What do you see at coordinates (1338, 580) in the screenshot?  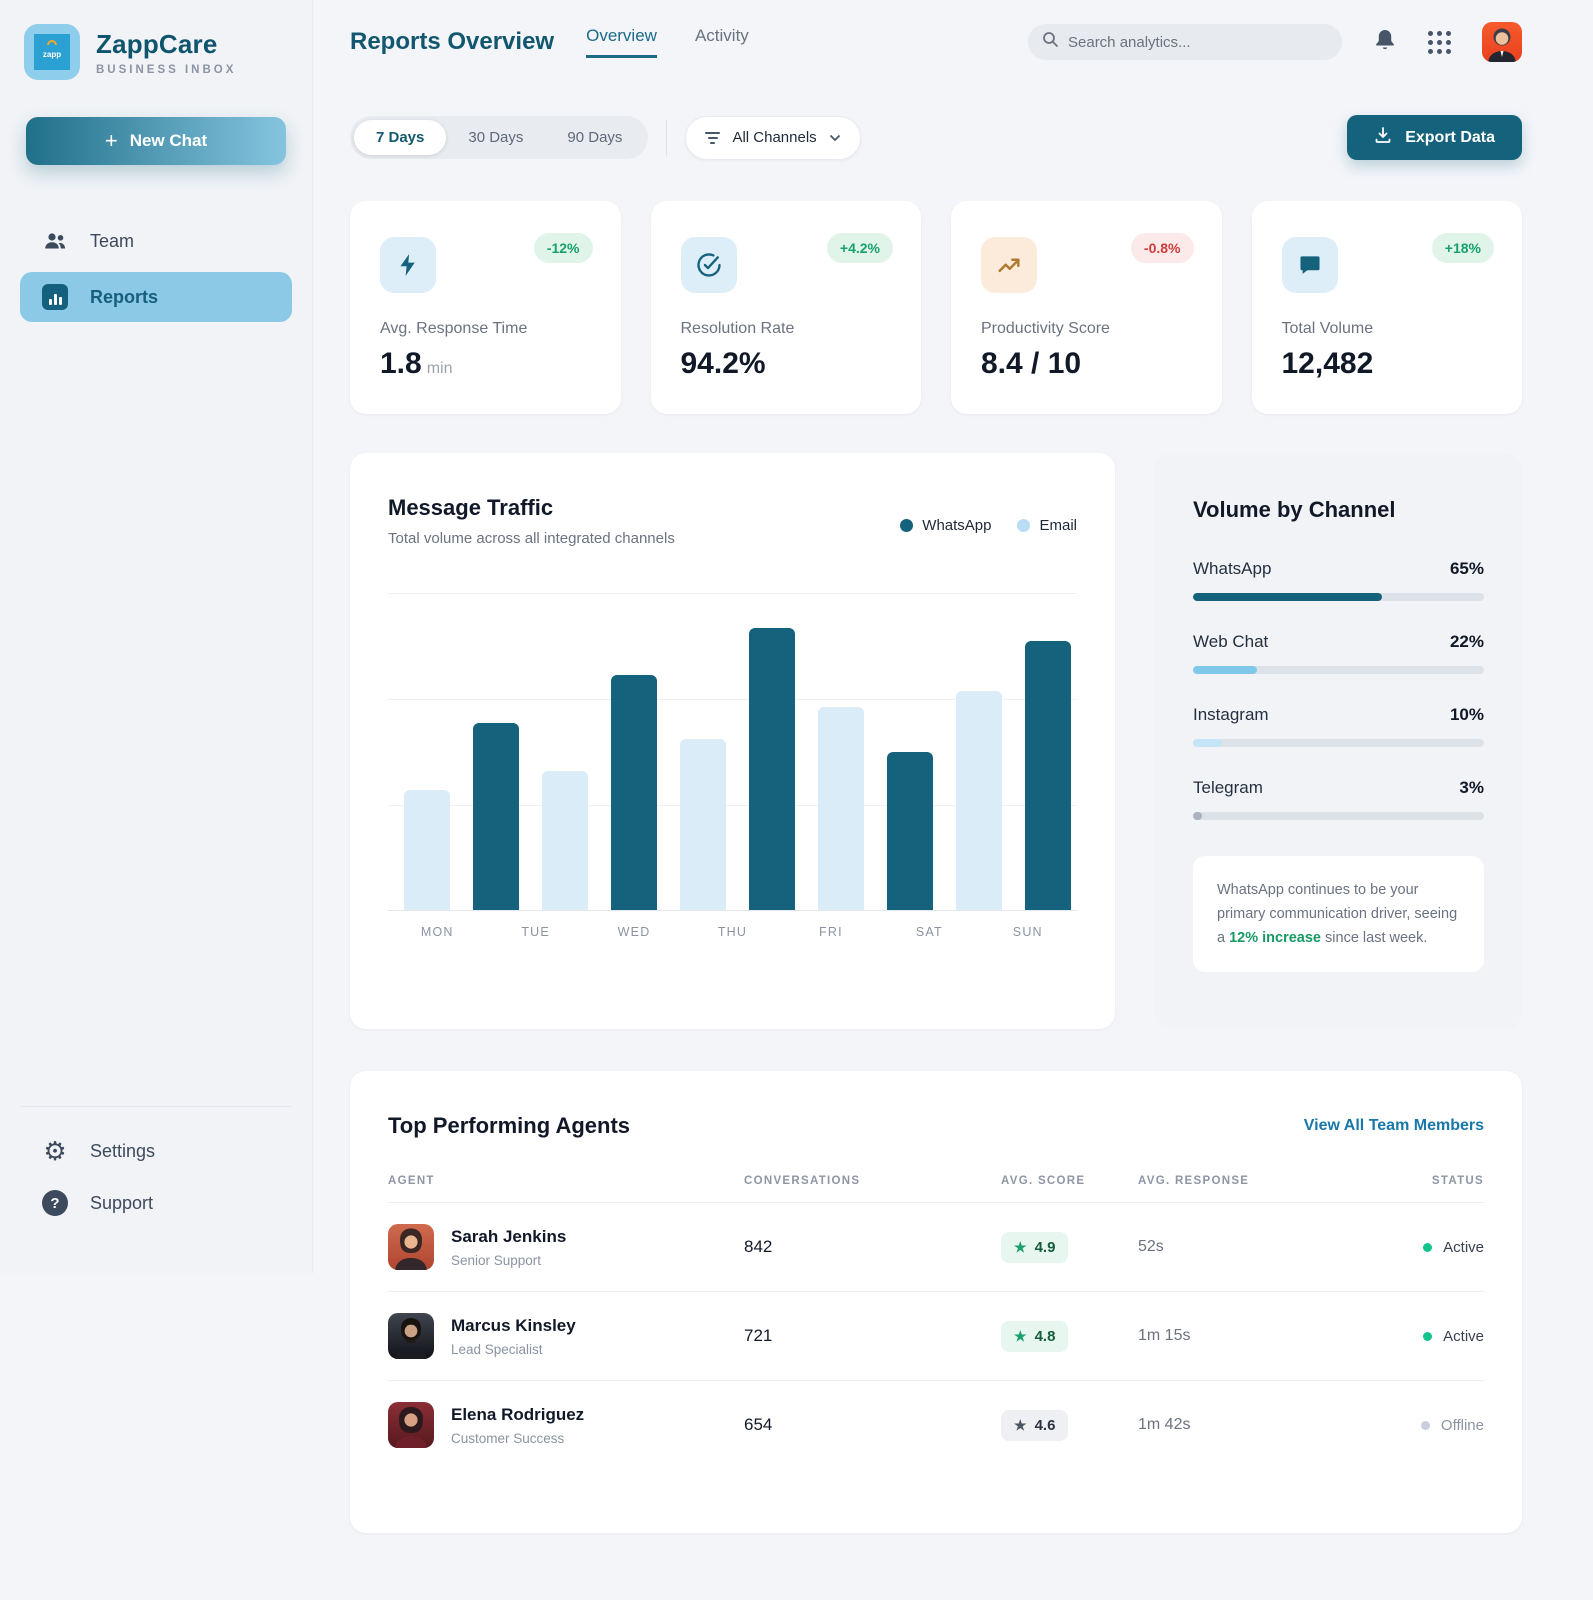 I see `channel-whatsapp: WhatsApp 65%` at bounding box center [1338, 580].